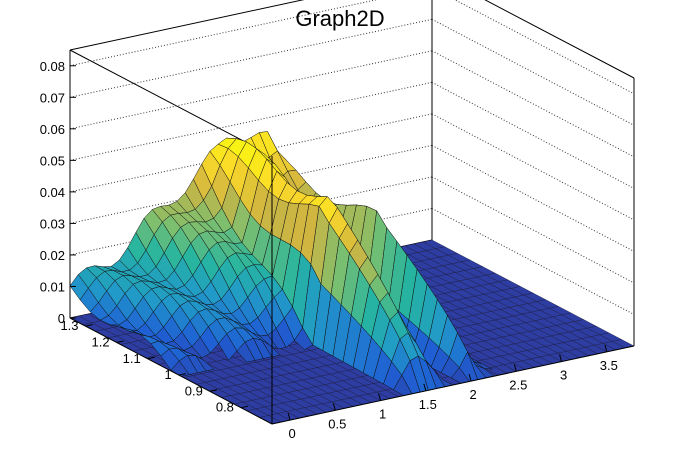 Image resolution: width=696 pixels, height=472 pixels. I want to click on z-axis-ticks: 0 0.01 0.02 0.03 0.04 0.05 0.06 0.07 0.08, so click(58, 192).